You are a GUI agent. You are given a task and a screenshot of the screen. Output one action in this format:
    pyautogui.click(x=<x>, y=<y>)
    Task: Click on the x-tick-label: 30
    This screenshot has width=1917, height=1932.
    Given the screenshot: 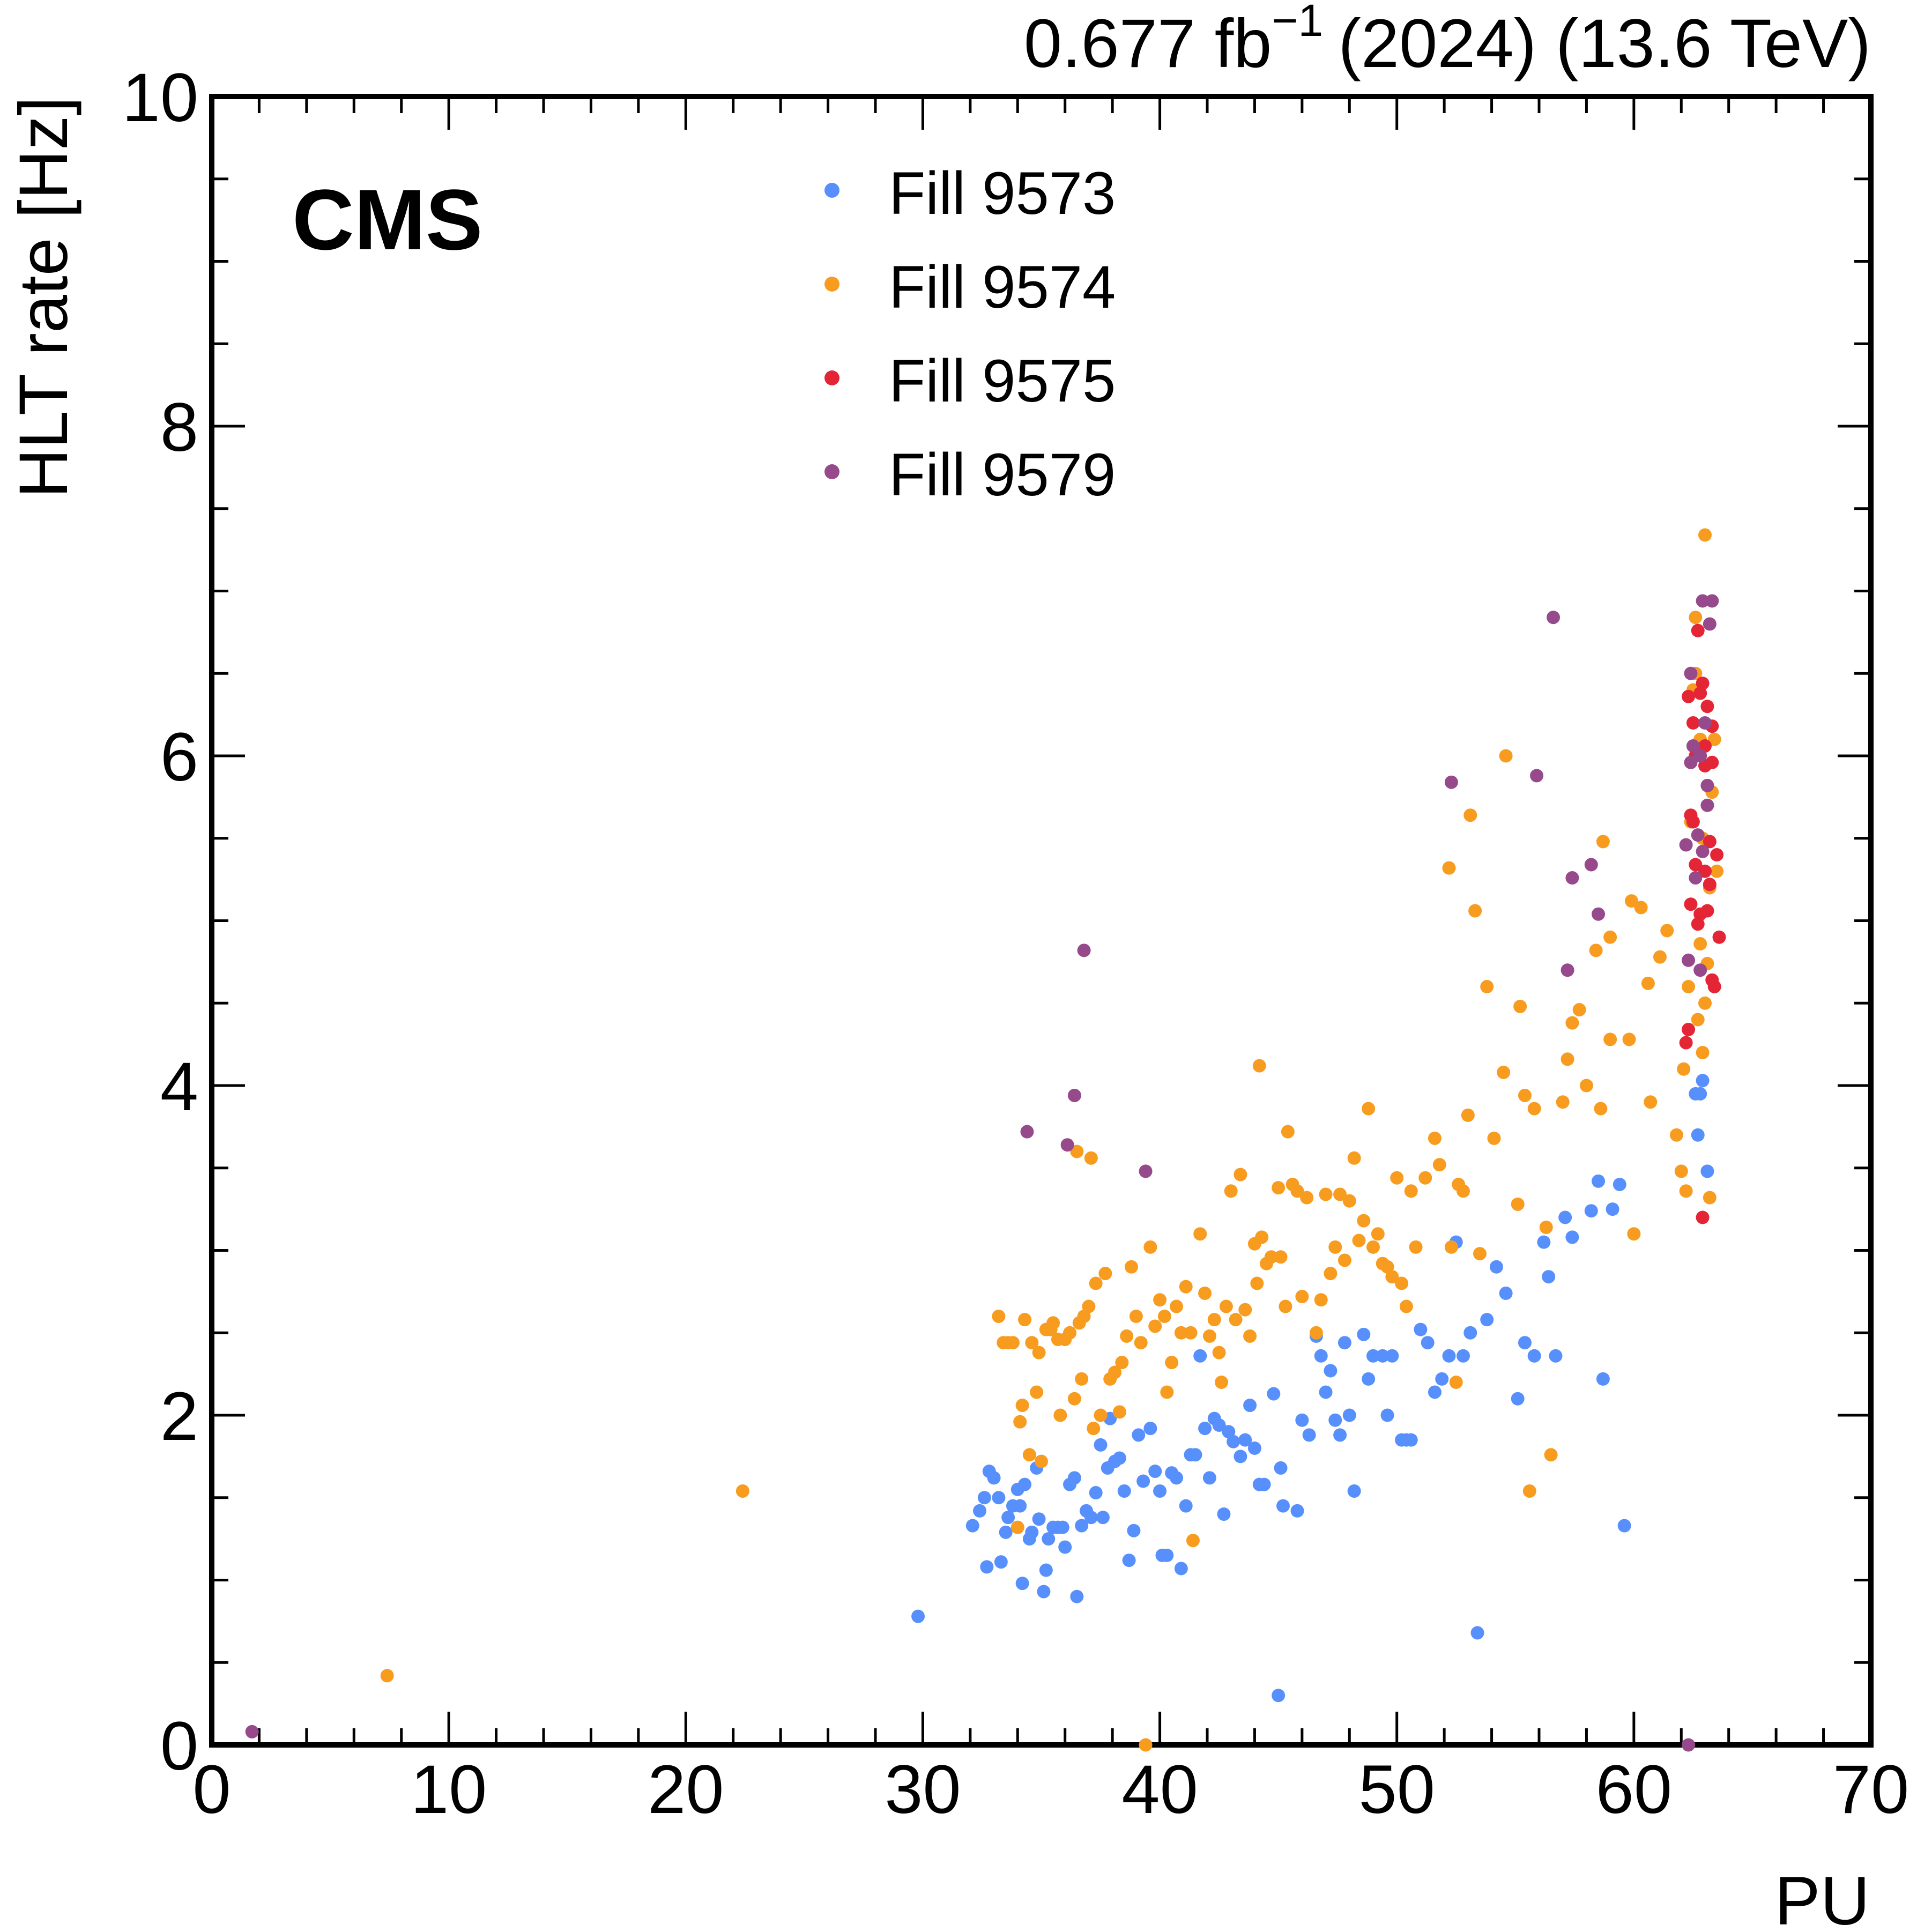 What is the action you would take?
    pyautogui.click(x=923, y=1789)
    